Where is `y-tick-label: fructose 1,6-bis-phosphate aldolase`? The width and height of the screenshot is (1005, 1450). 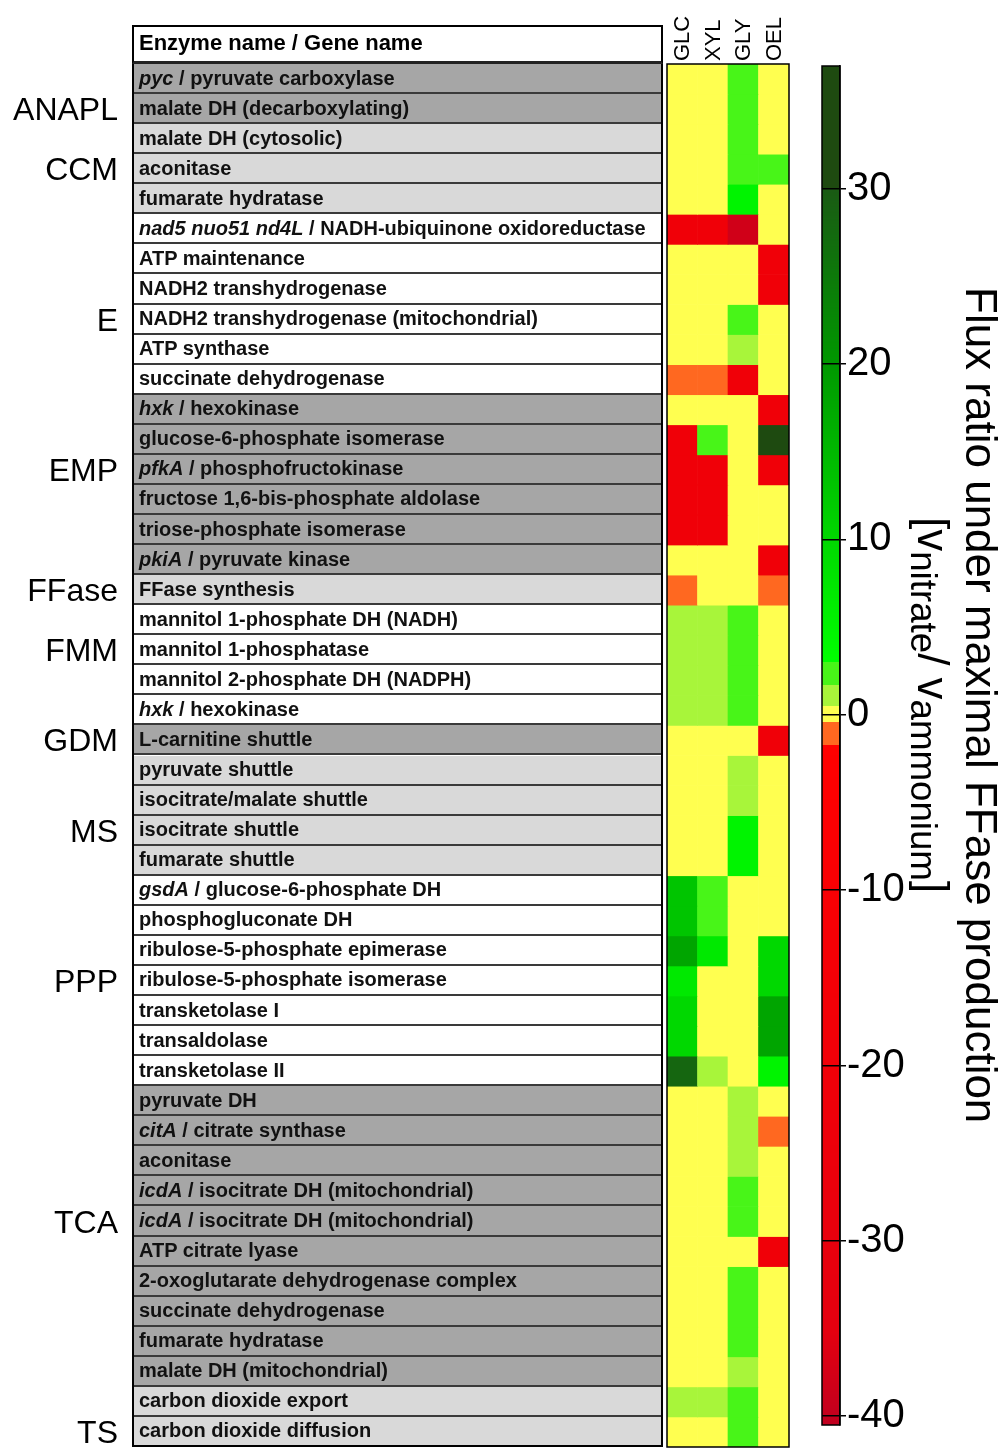 y-tick-label: fructose 1,6-bis-phosphate aldolase is located at coordinates (310, 499).